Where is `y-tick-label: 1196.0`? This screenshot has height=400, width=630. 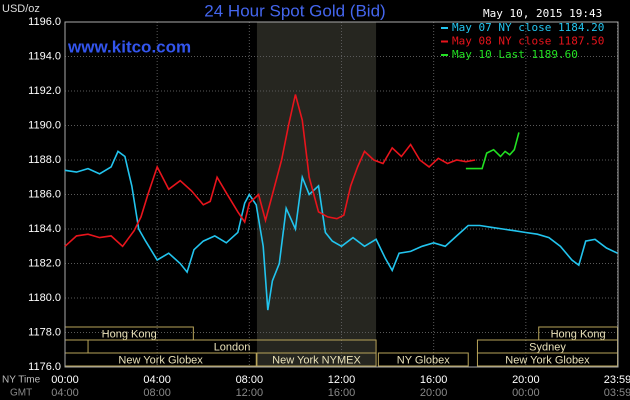 y-tick-label: 1196.0 is located at coordinates (44, 22).